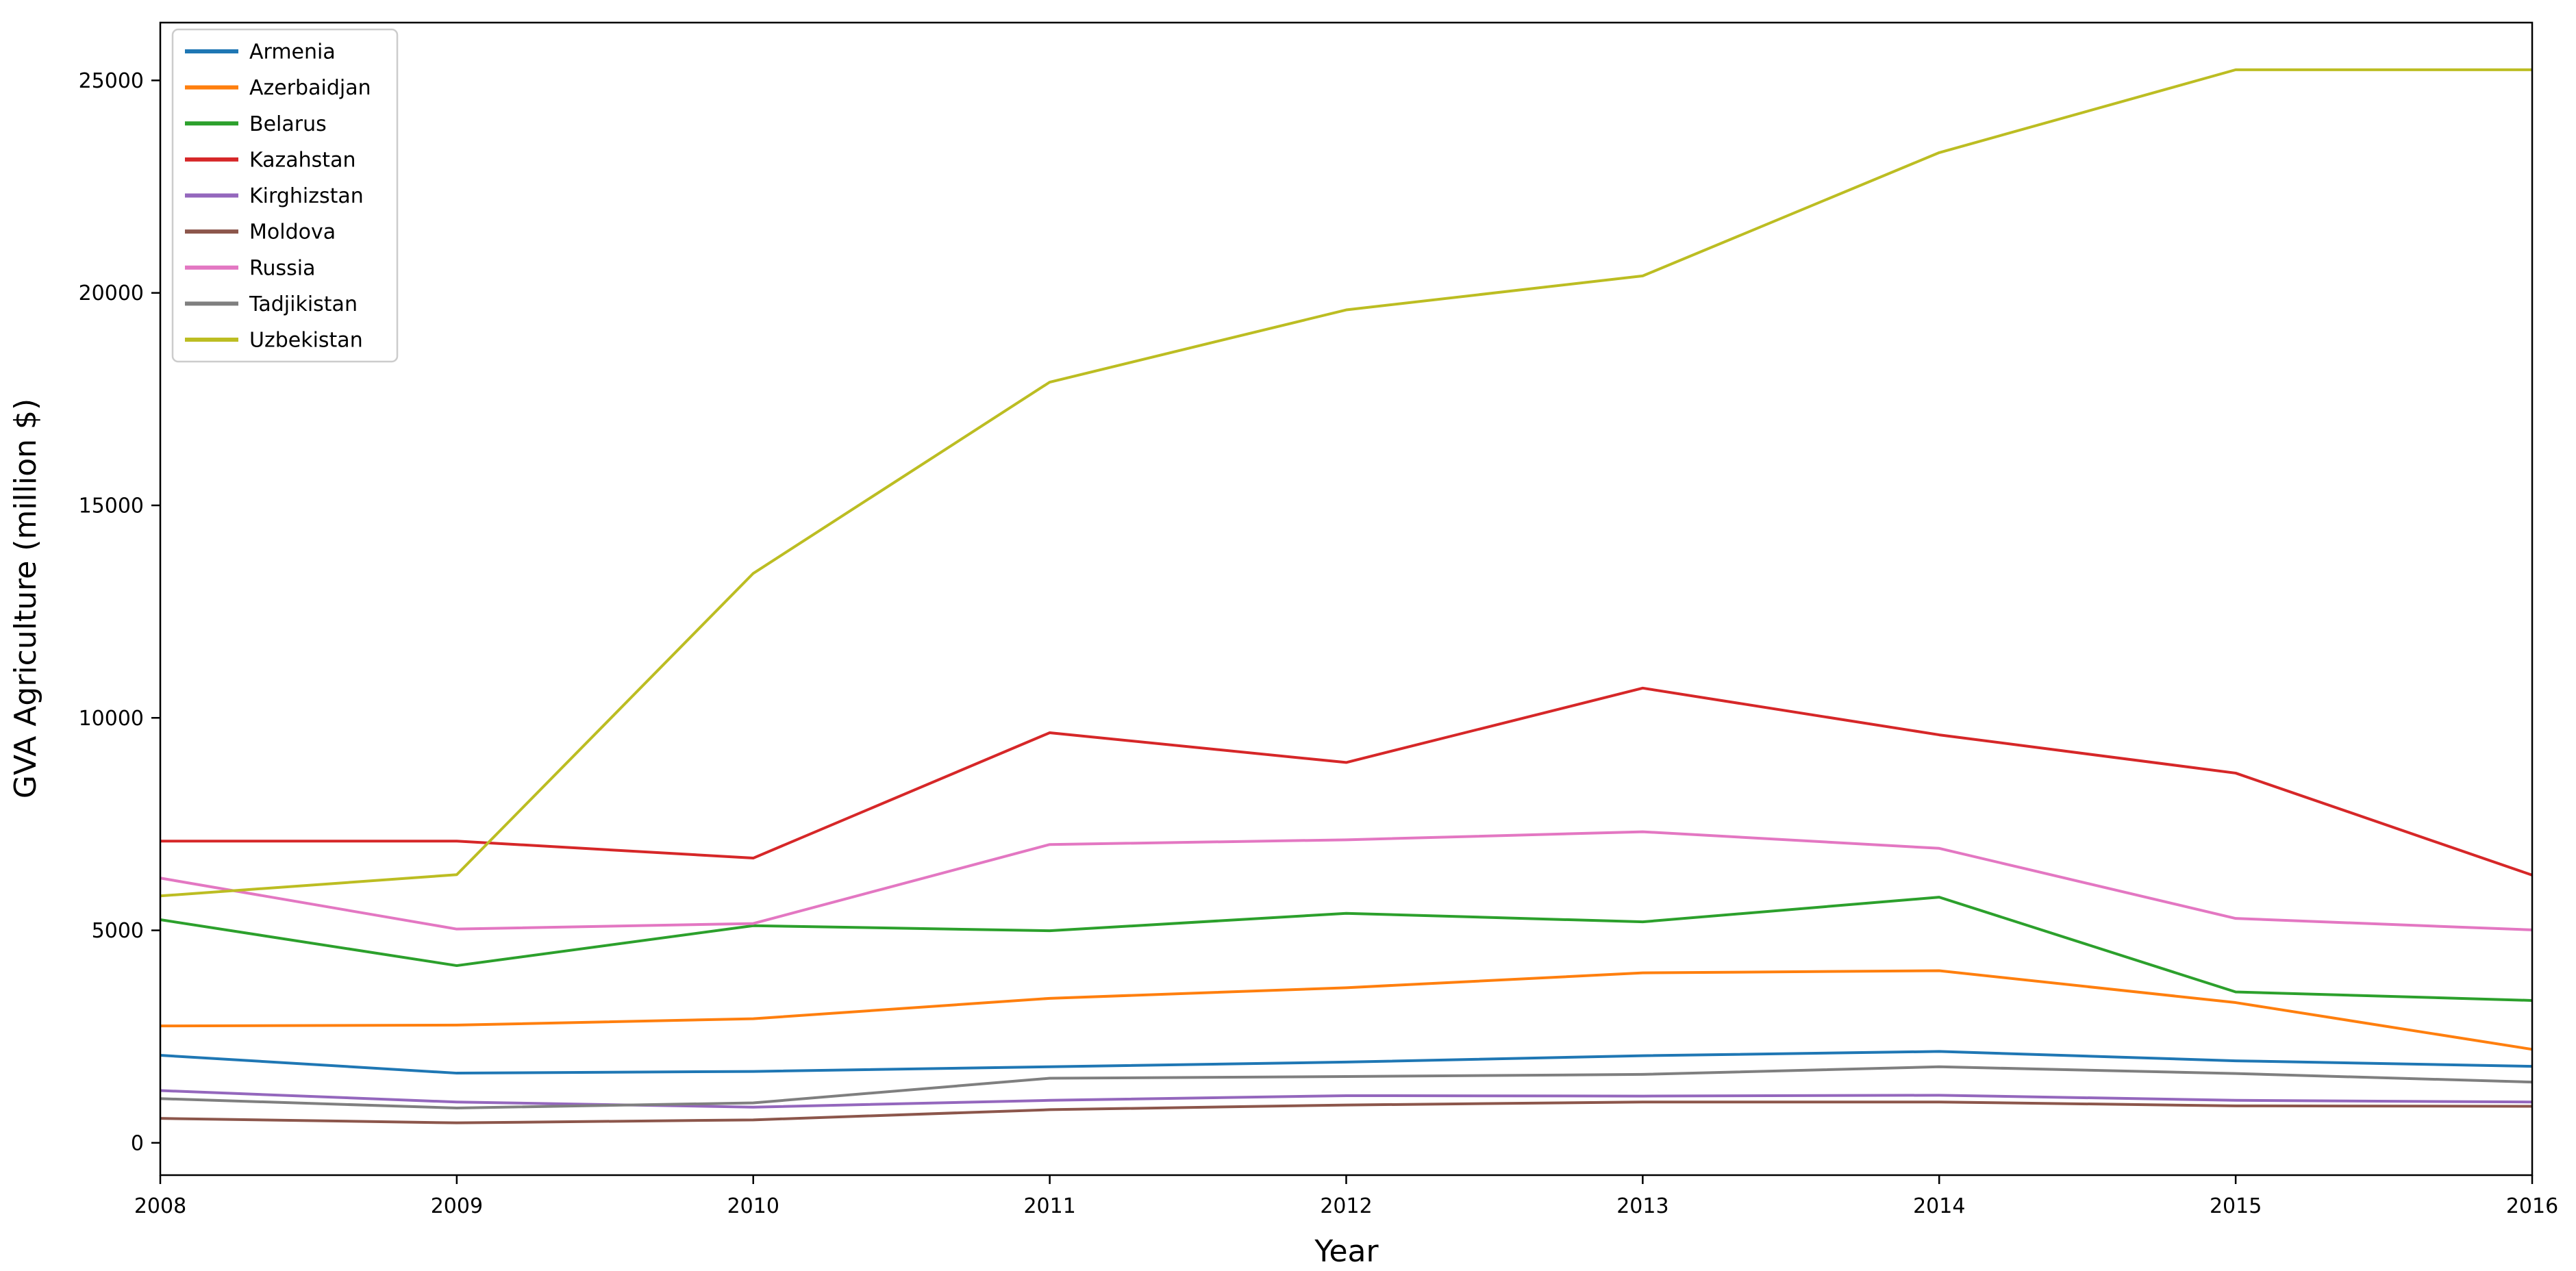 The height and width of the screenshot is (1271, 2576). I want to click on y-tick-label: 25000, so click(111, 81).